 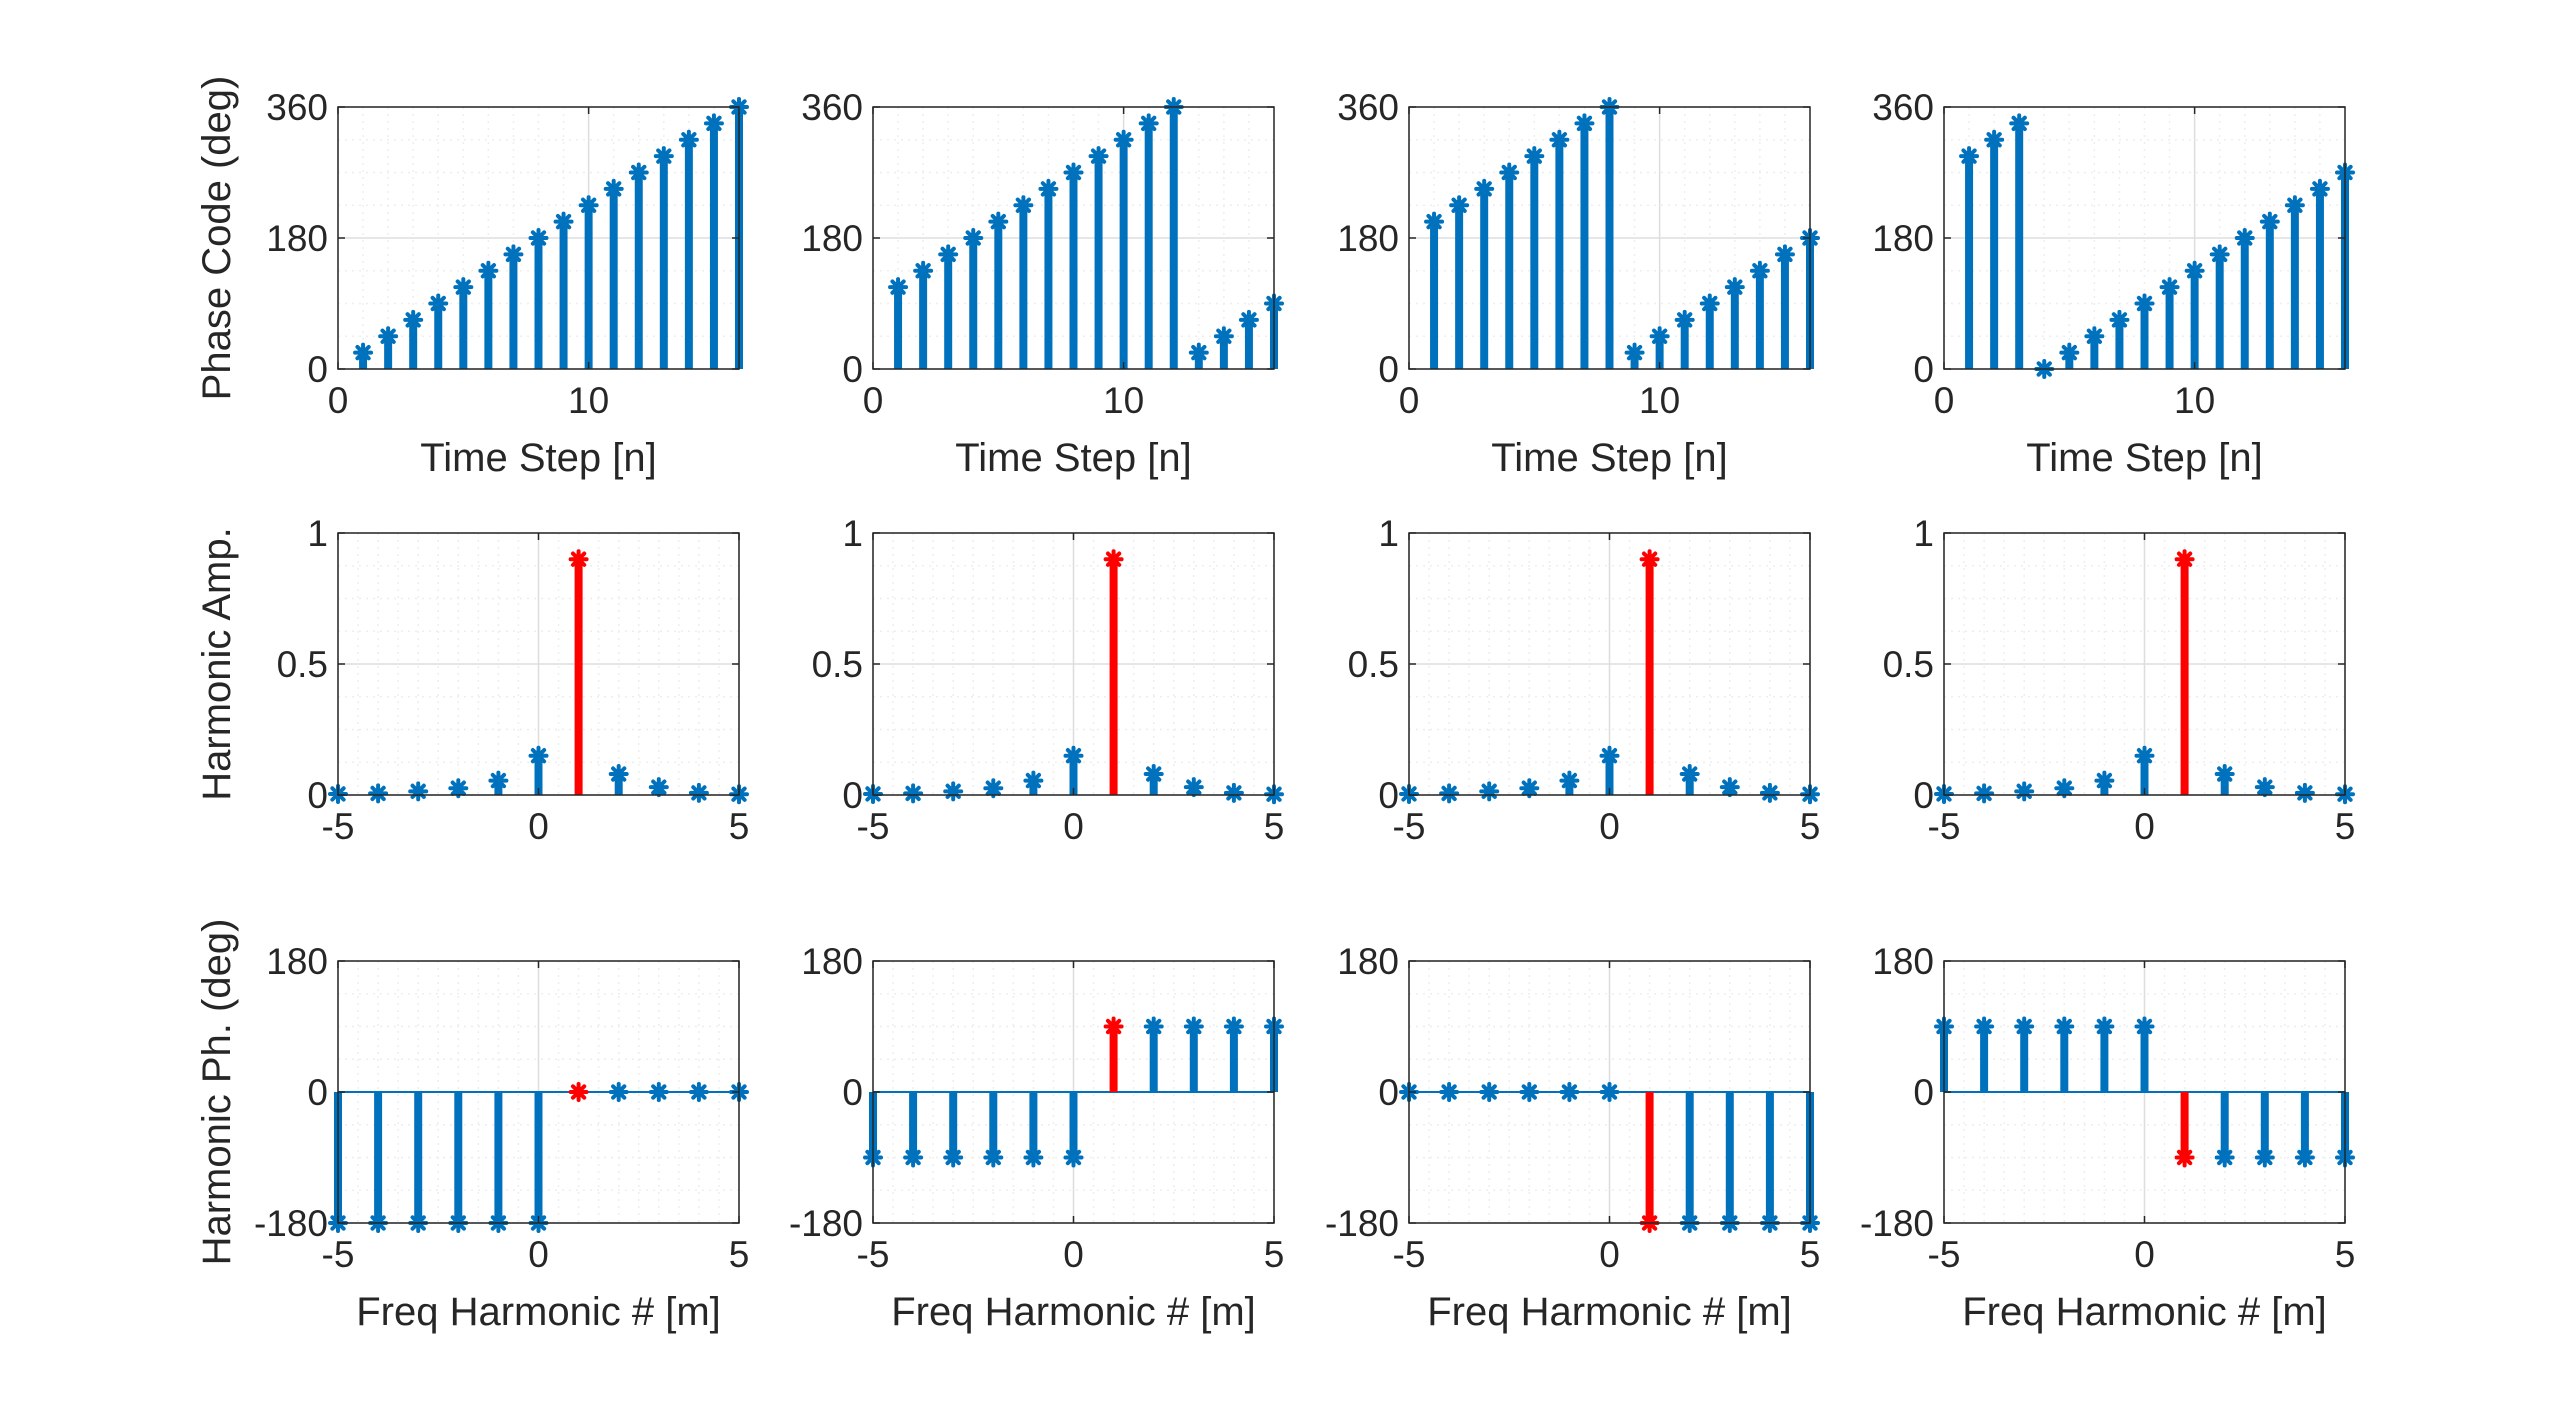 What do you see at coordinates (217, 1092) in the screenshot?
I see `y-axis-label: Harmonic Ph. (deg)` at bounding box center [217, 1092].